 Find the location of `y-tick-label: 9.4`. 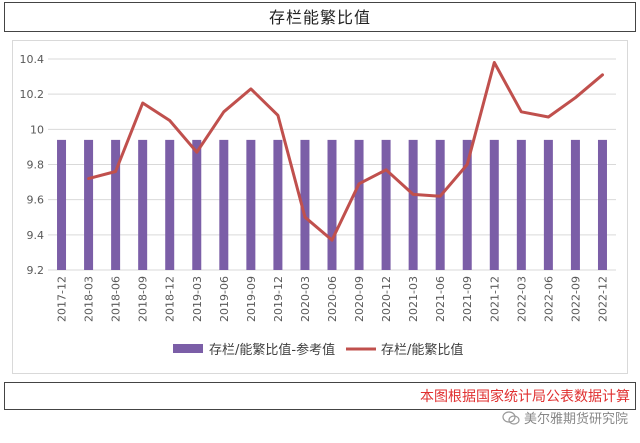

y-tick-label: 9.4 is located at coordinates (36, 235).